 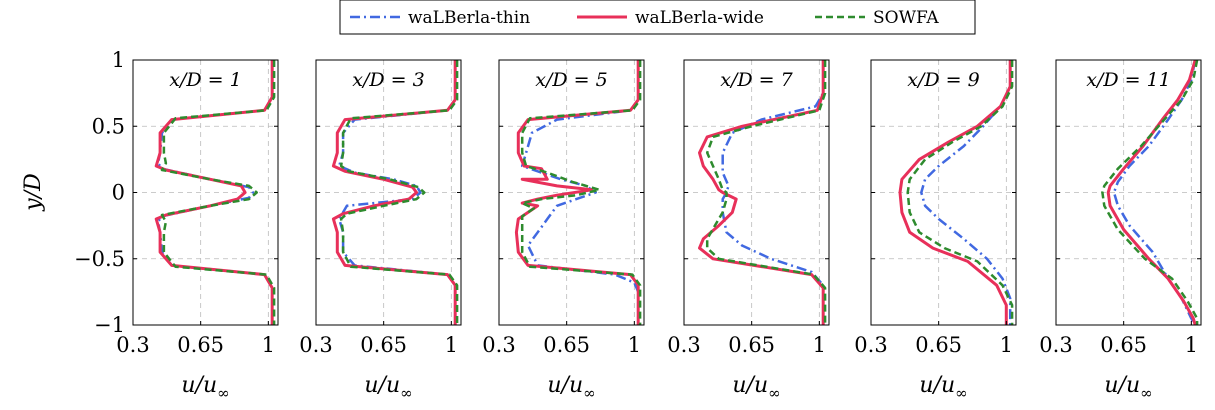 I want to click on panel-3: x/D = 5 0.3 0.65 1 u/u∞, so click(x=563, y=230).